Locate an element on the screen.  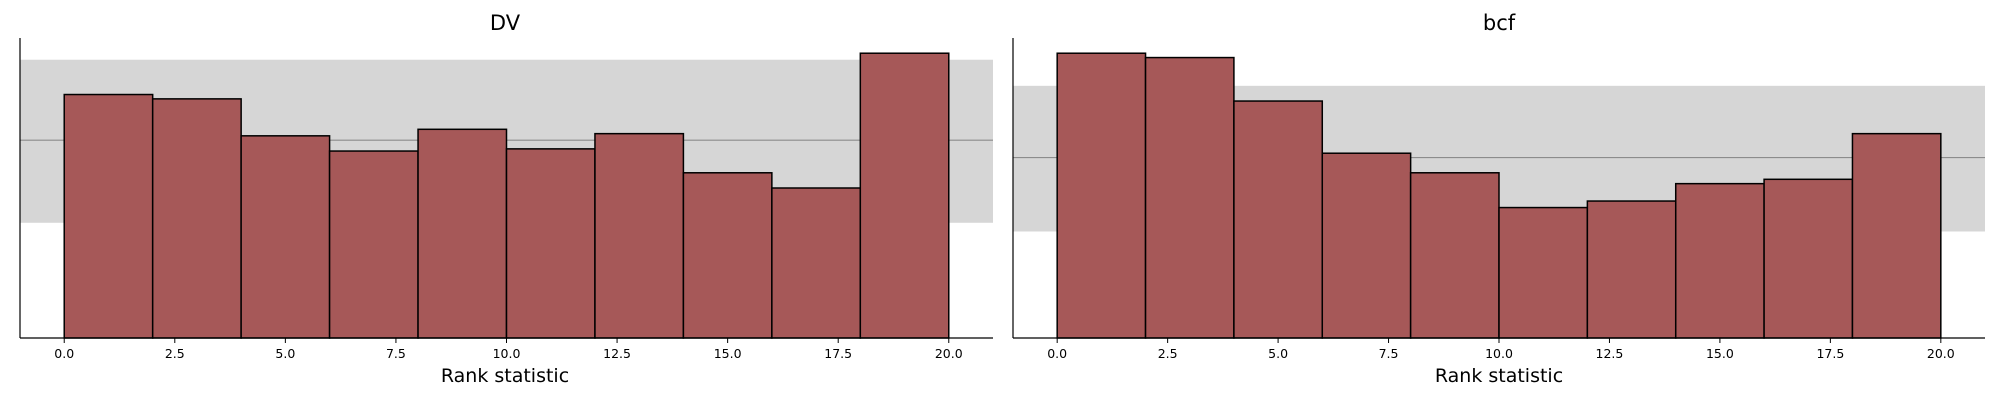
chart-title: DV is located at coordinates (505, 23).